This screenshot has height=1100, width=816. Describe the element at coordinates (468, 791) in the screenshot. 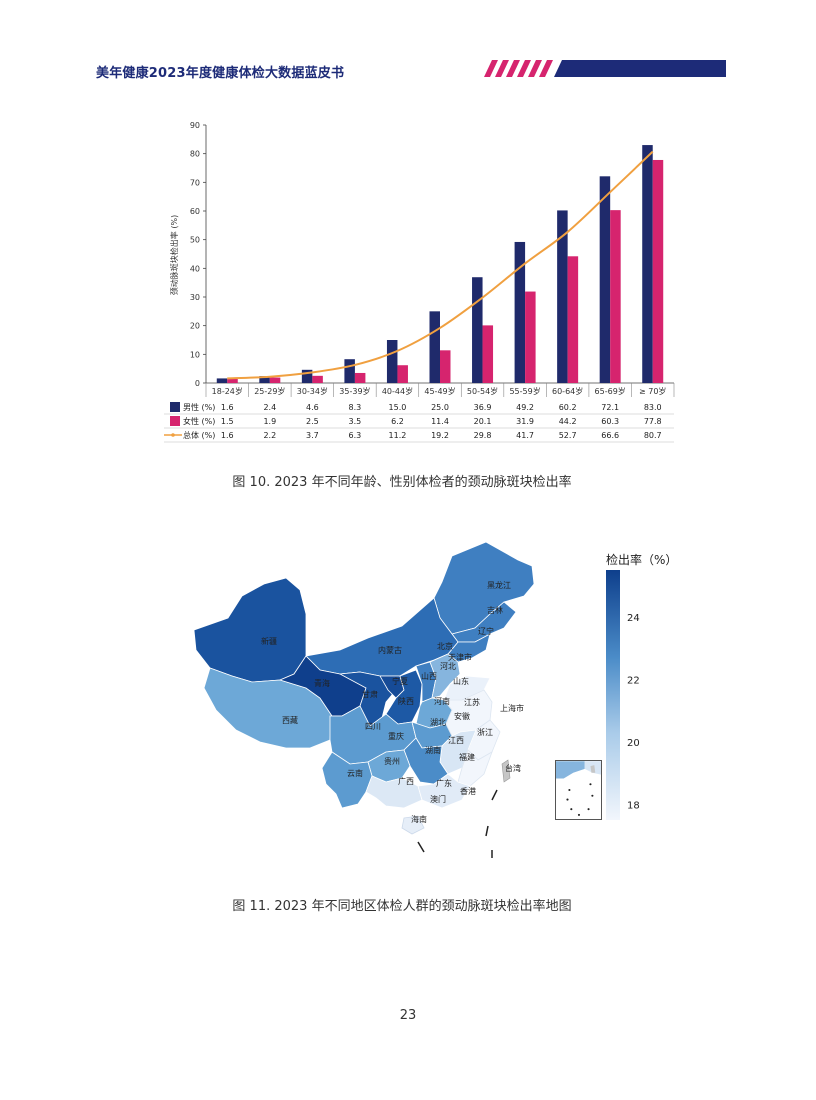

I see `map-region-label: 香港` at that location.